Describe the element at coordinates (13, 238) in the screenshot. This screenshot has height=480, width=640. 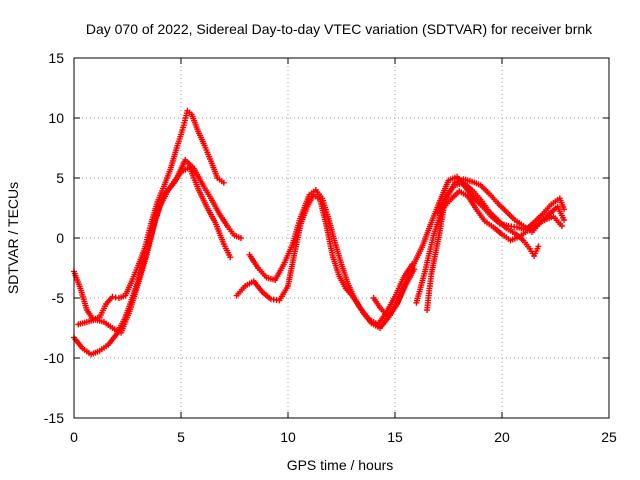
I see `y-axis-label: SDTVAR / TECUs` at that location.